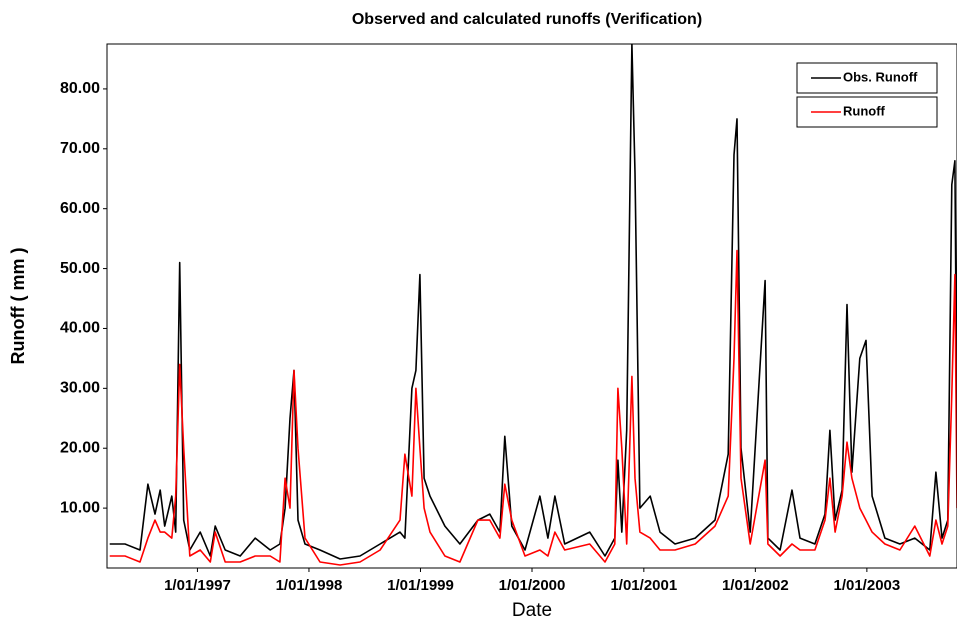 Image resolution: width=957 pixels, height=626 pixels. I want to click on y-tick-label: 70.00, so click(80, 148).